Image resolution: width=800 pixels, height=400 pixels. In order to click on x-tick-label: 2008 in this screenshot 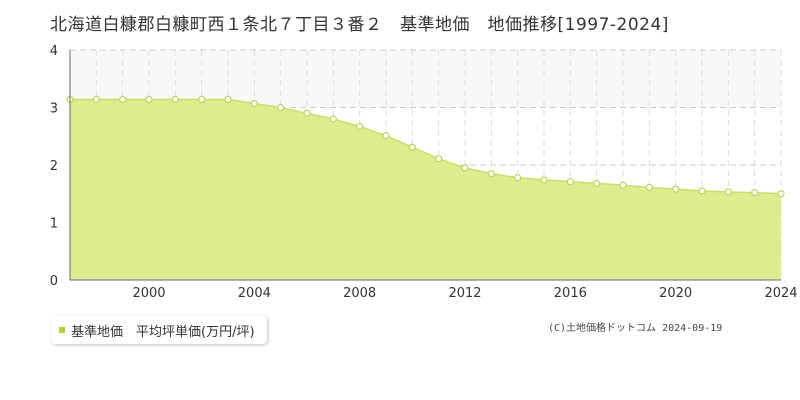, I will do `click(359, 293)`.